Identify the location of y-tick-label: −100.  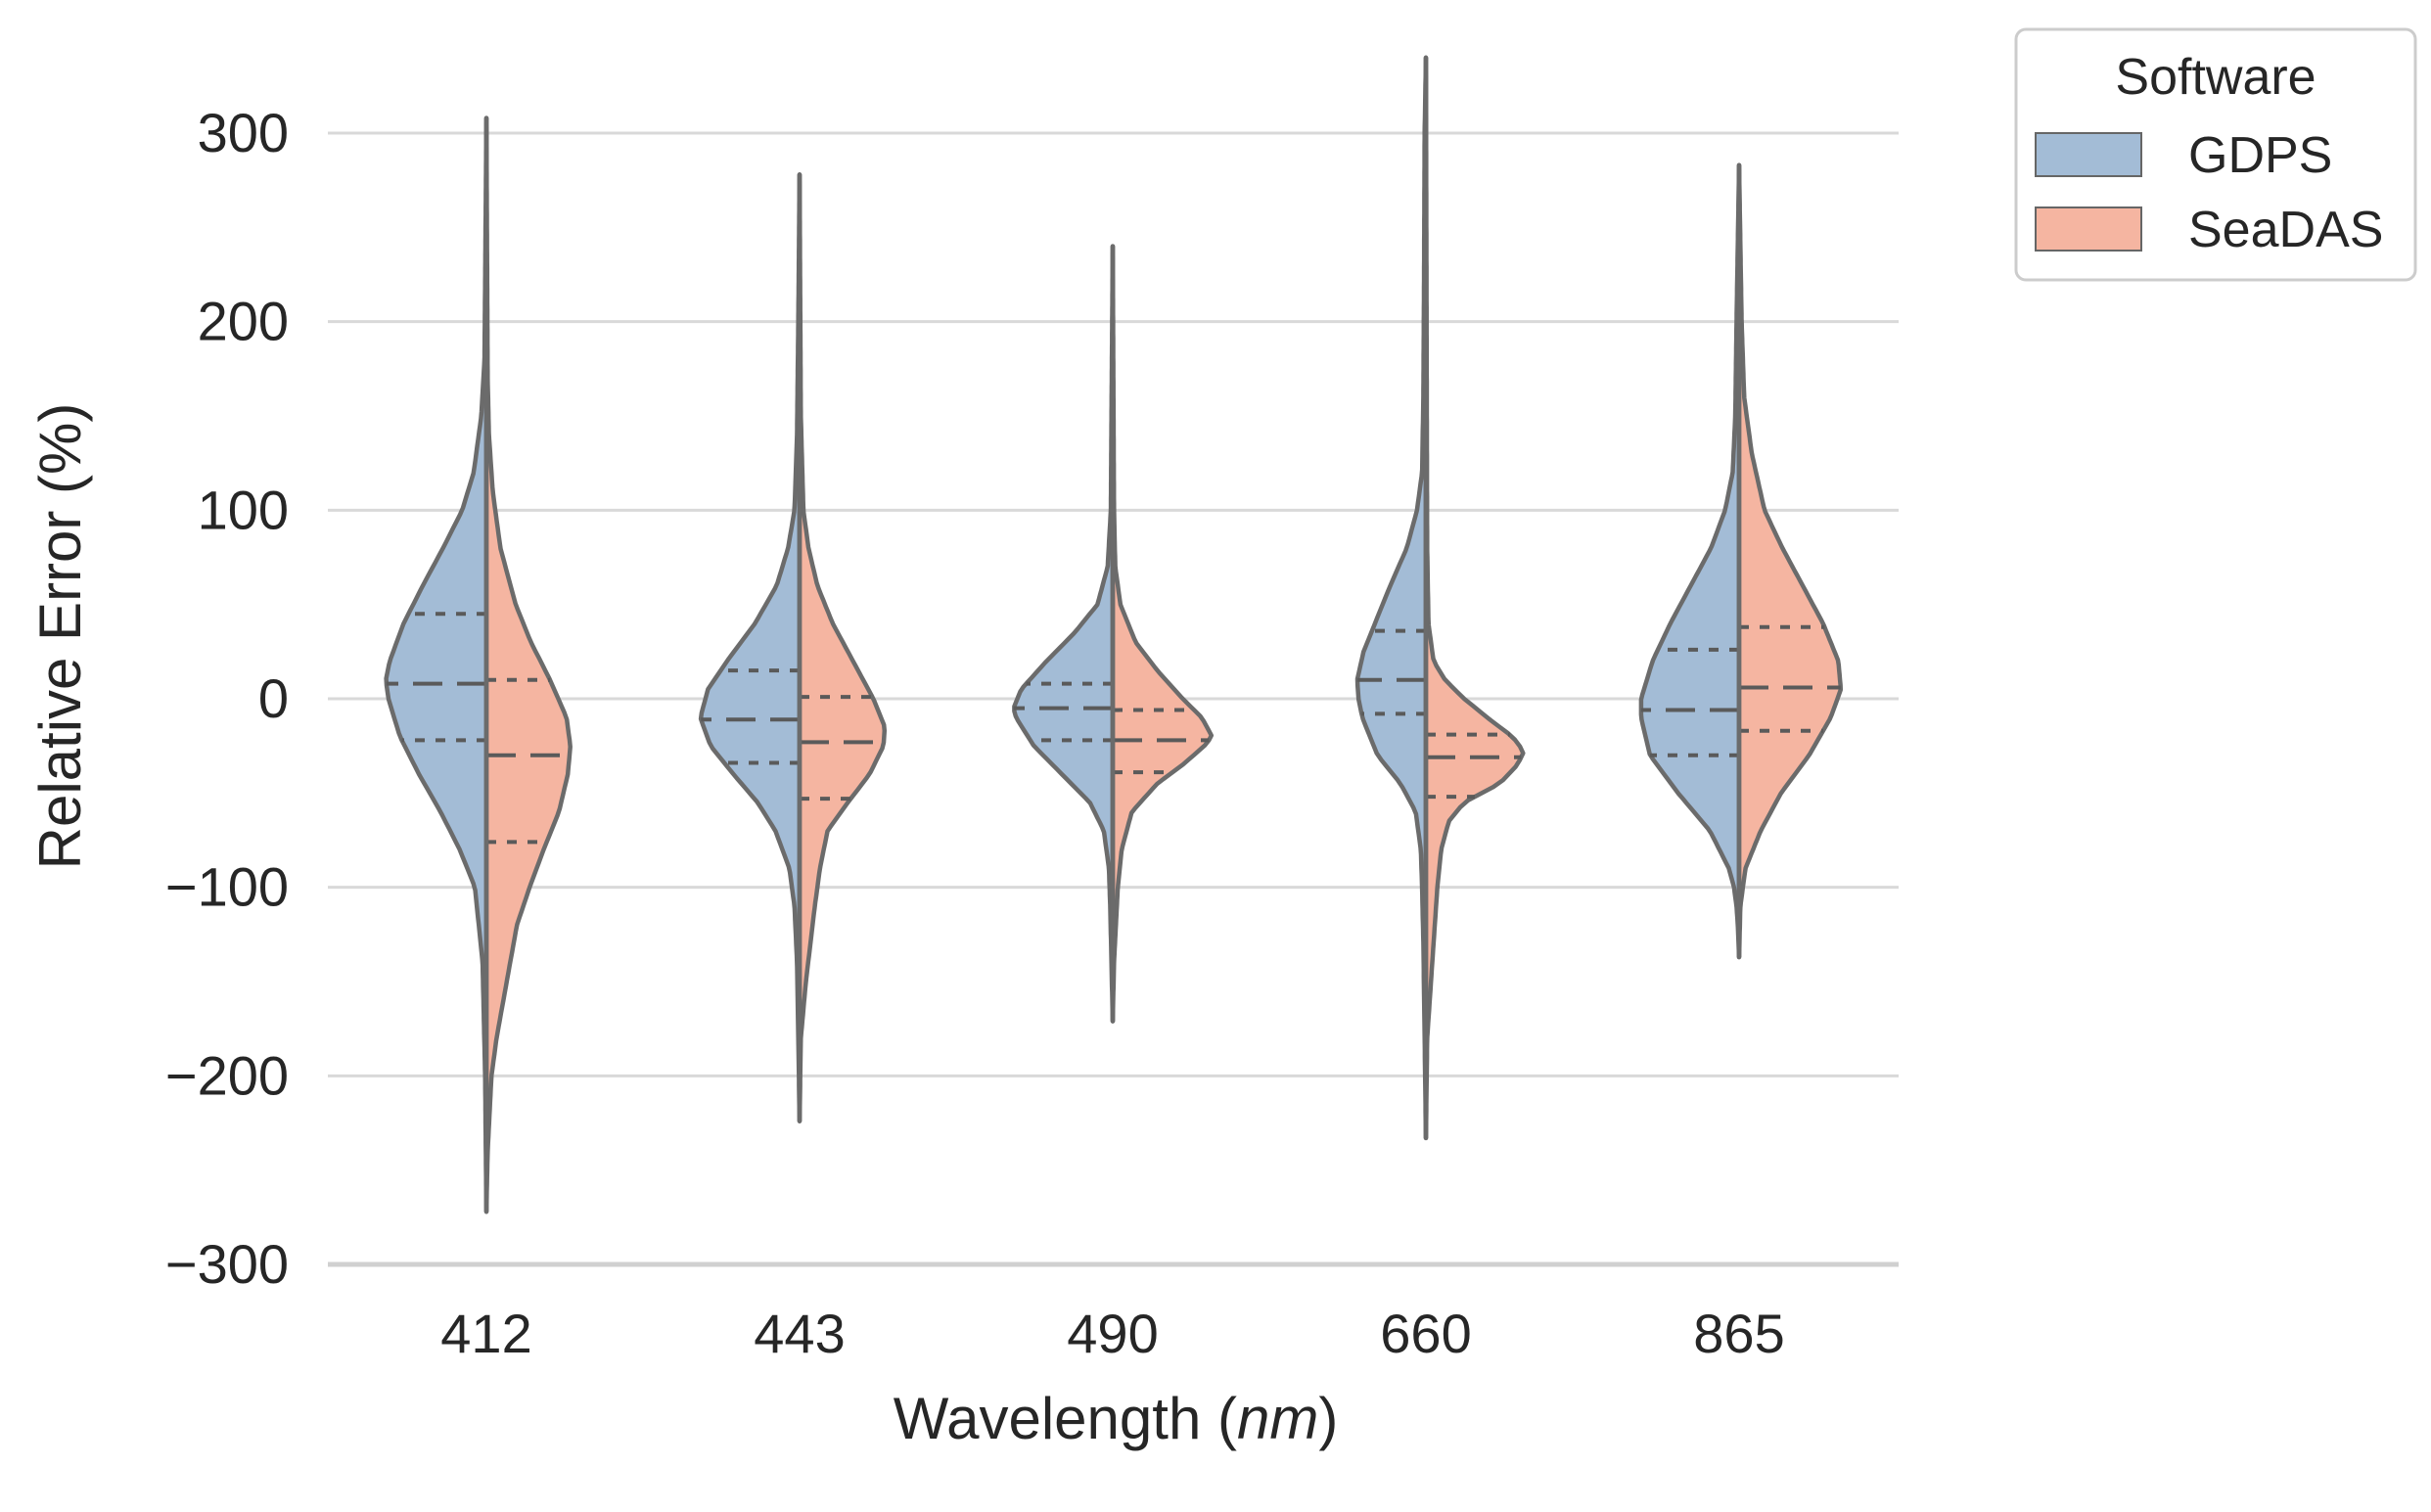
(227, 887).